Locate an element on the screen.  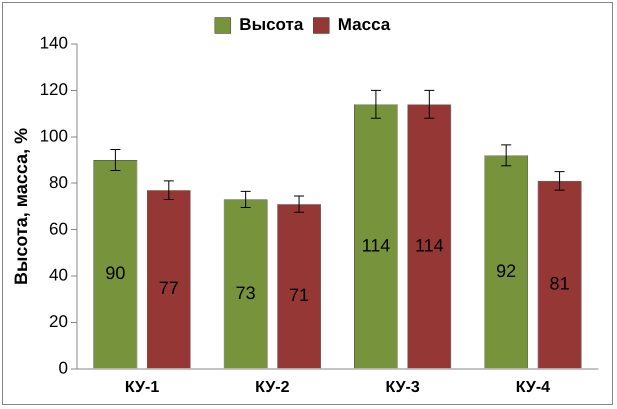
y-tick-label: 80 is located at coordinates (58, 182).